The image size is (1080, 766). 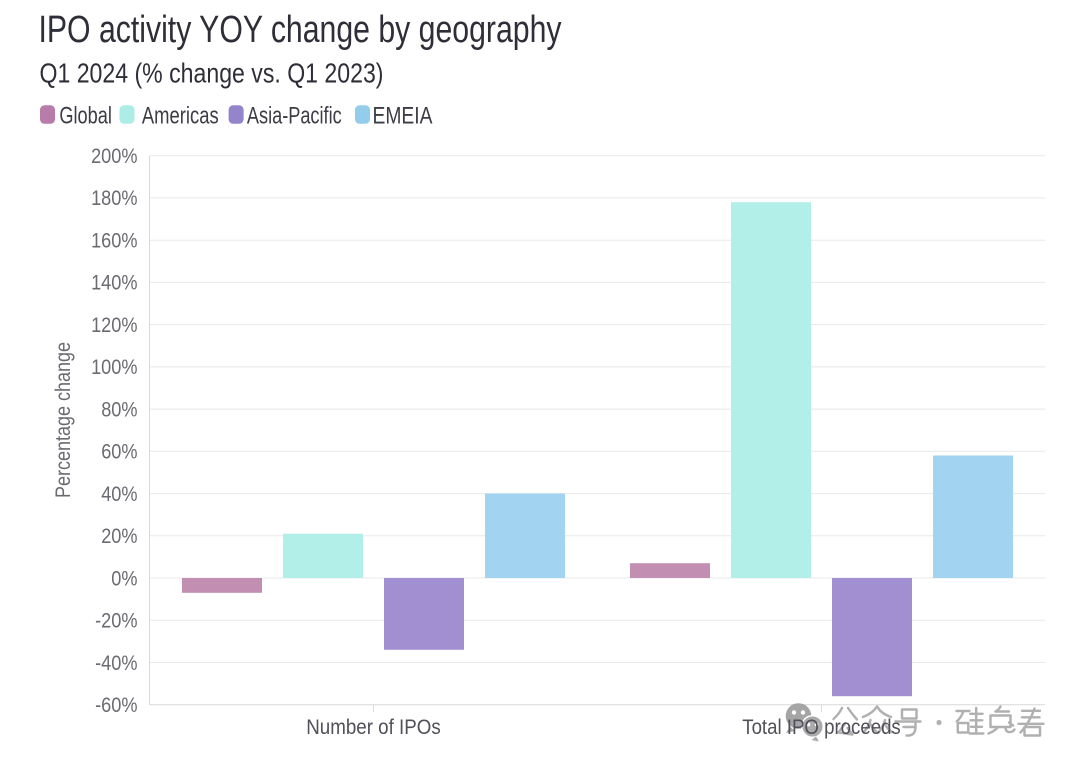 I want to click on svg-text: EMEIA, so click(x=403, y=115).